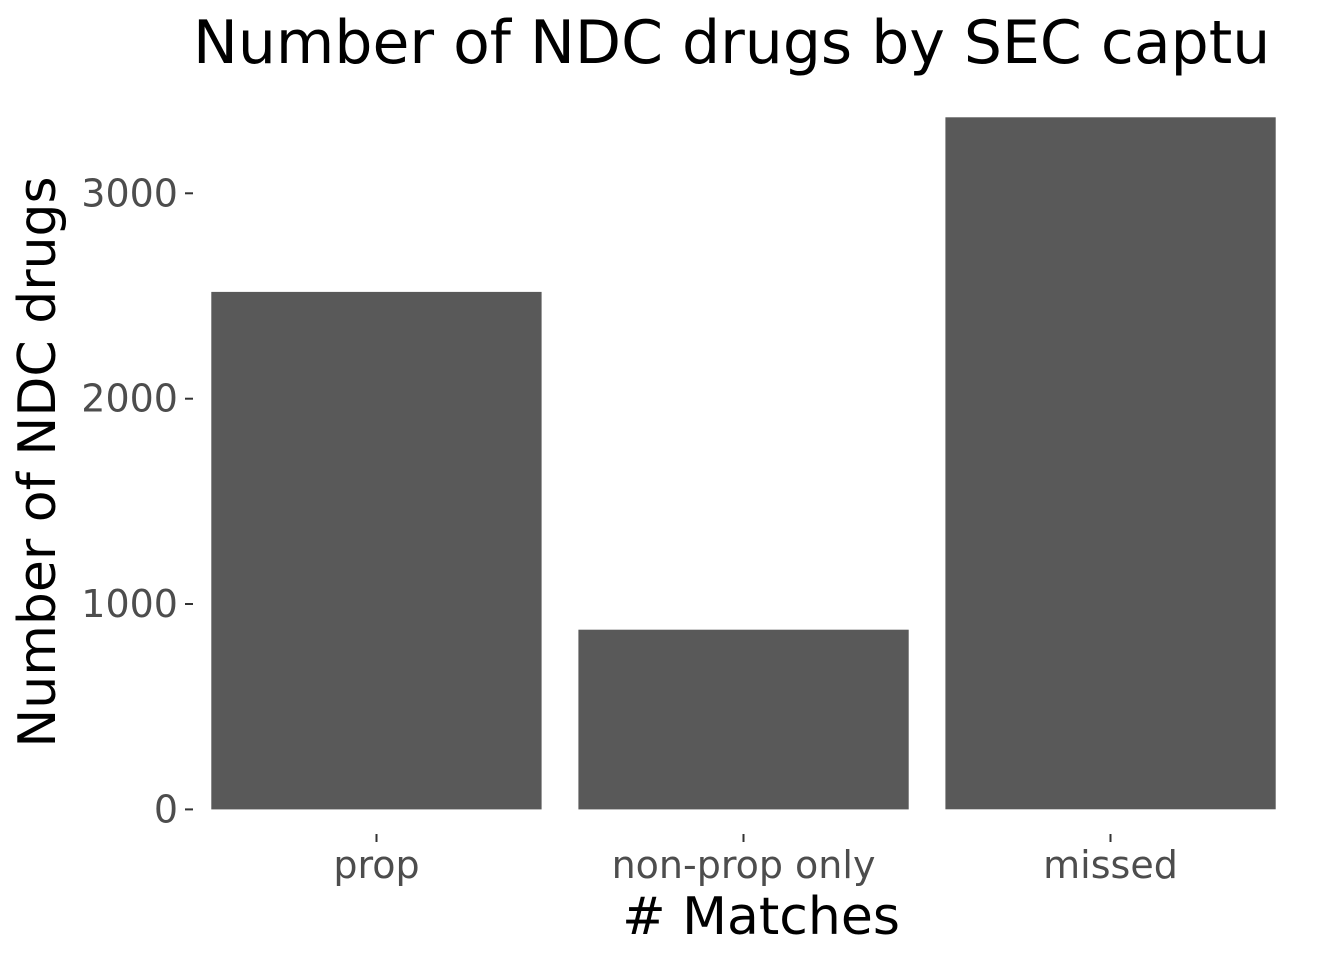  What do you see at coordinates (1110, 865) in the screenshot?
I see `x-tick-label: missed` at bounding box center [1110, 865].